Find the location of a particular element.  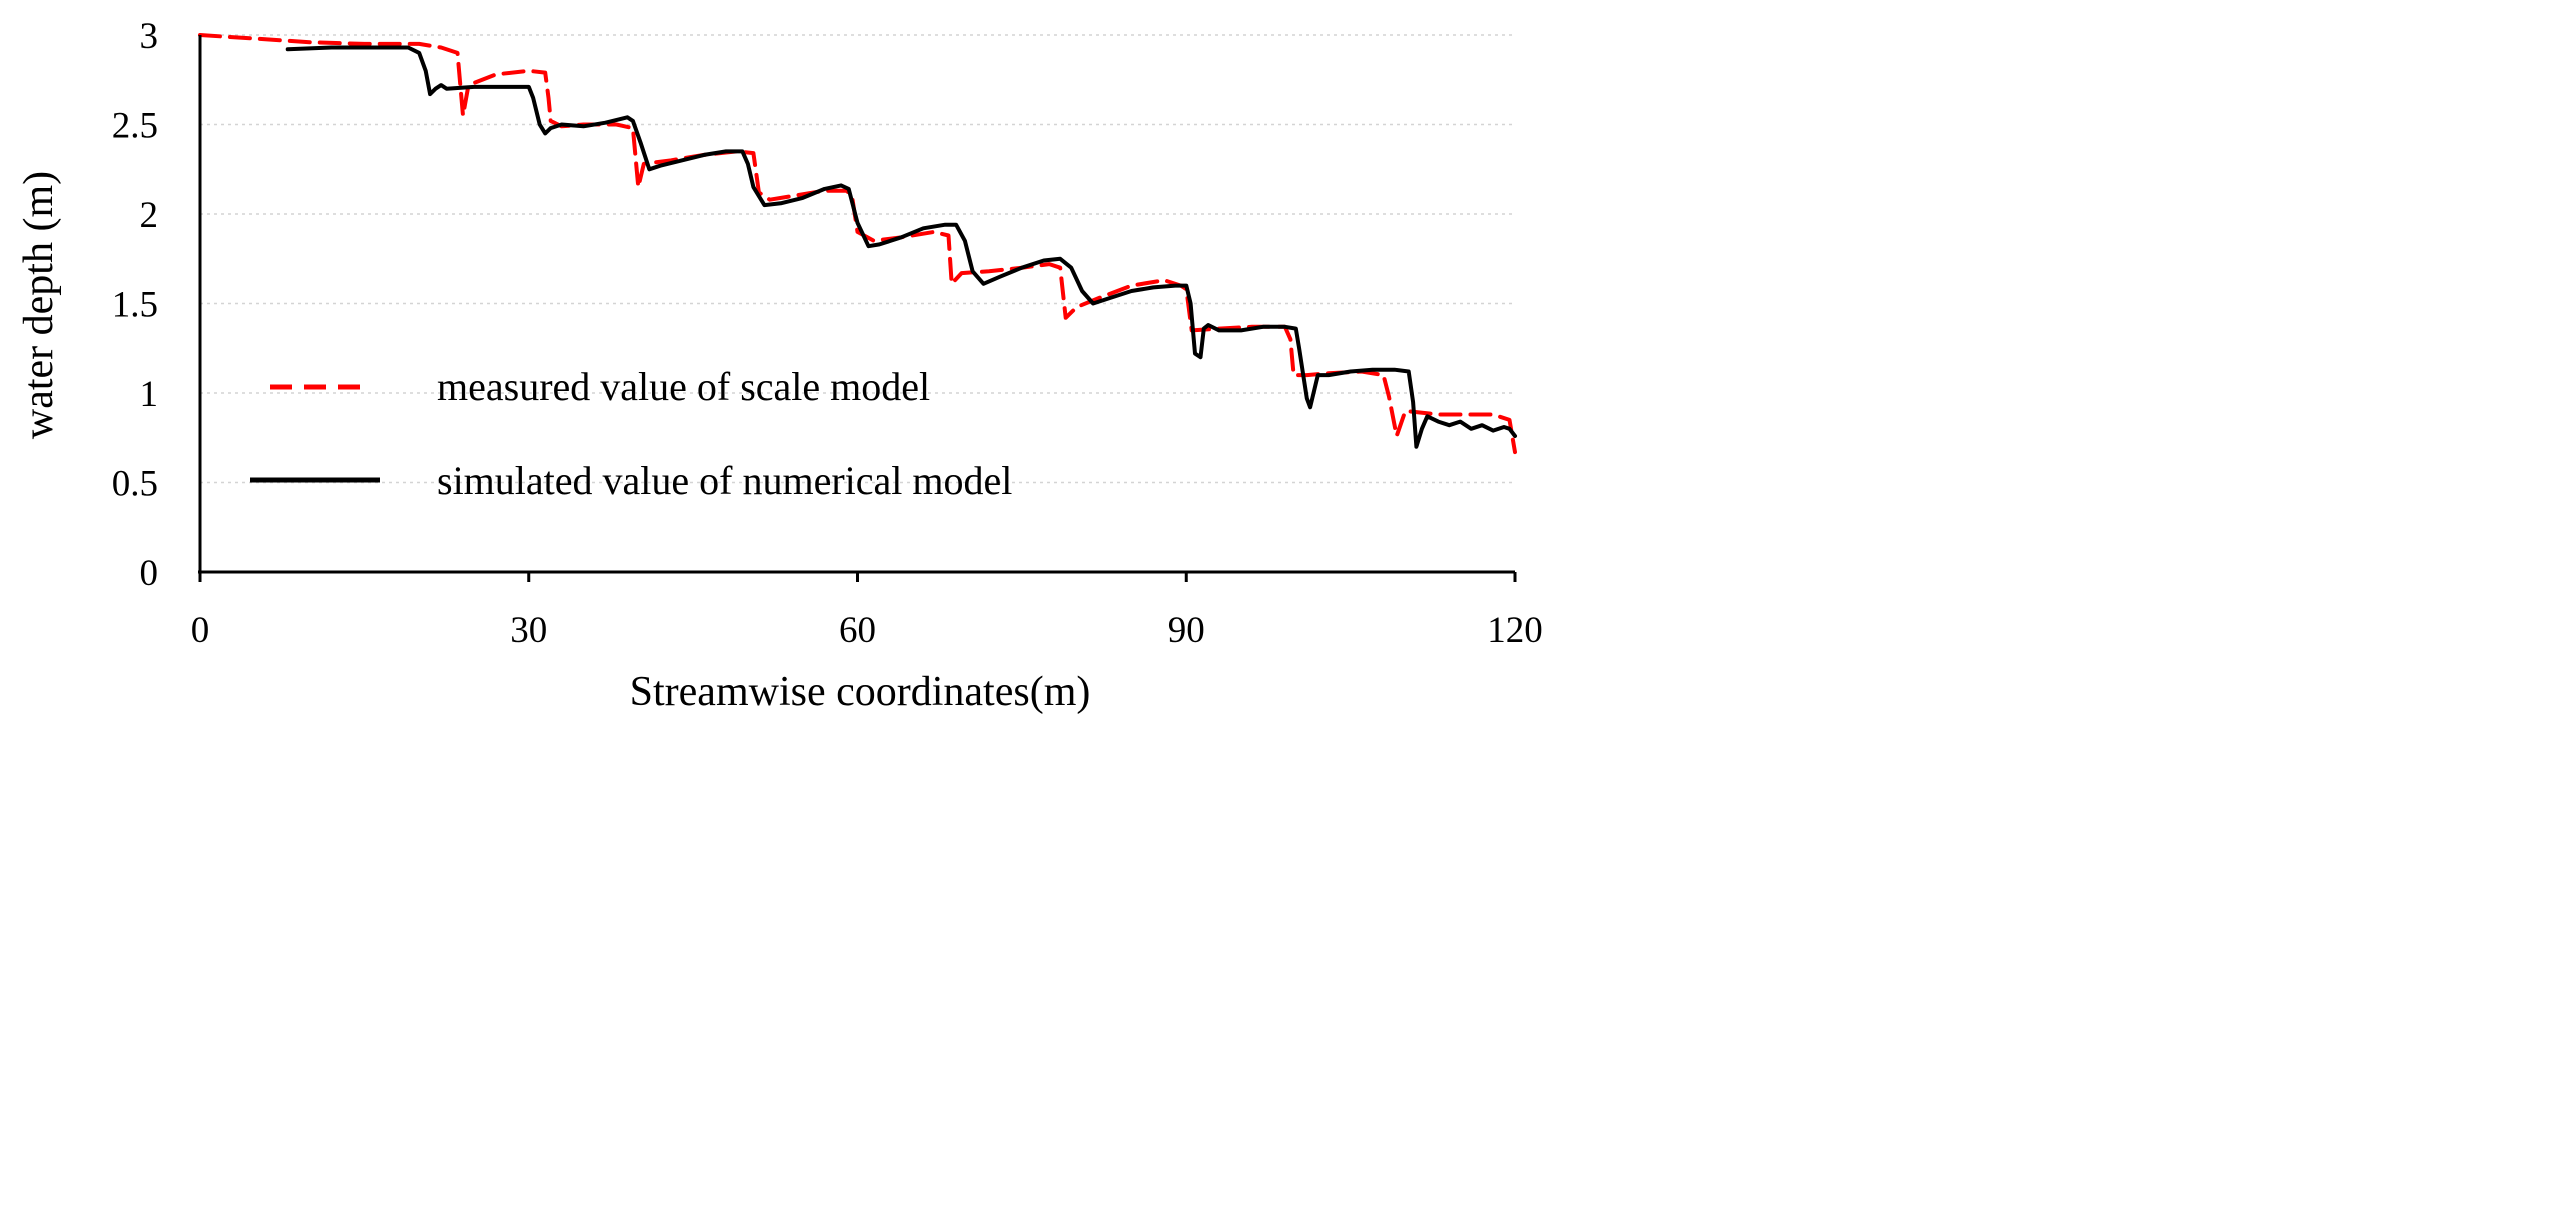

legend-label-simulated: simulated value of numerical model is located at coordinates (724, 480).